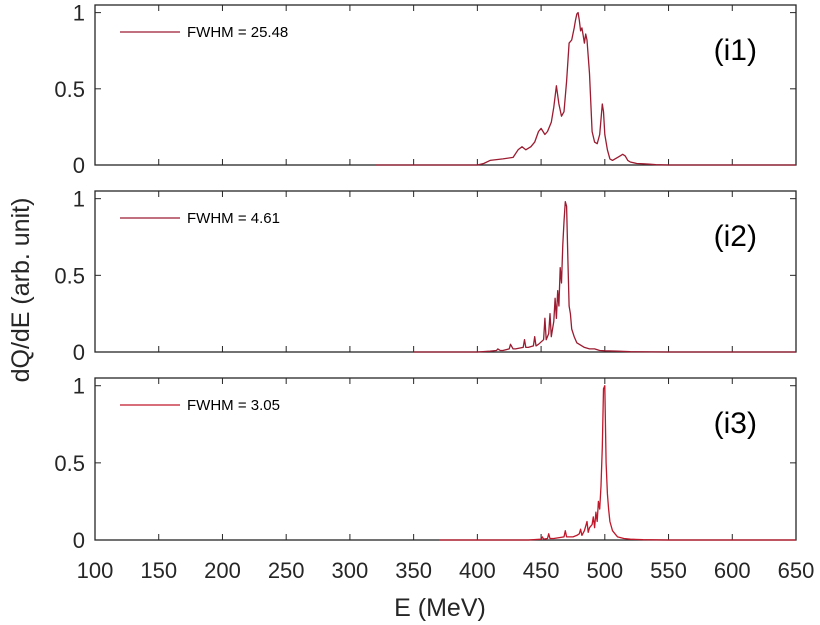  What do you see at coordinates (237, 32) in the screenshot?
I see `legend-label: FWHM = 25.48` at bounding box center [237, 32].